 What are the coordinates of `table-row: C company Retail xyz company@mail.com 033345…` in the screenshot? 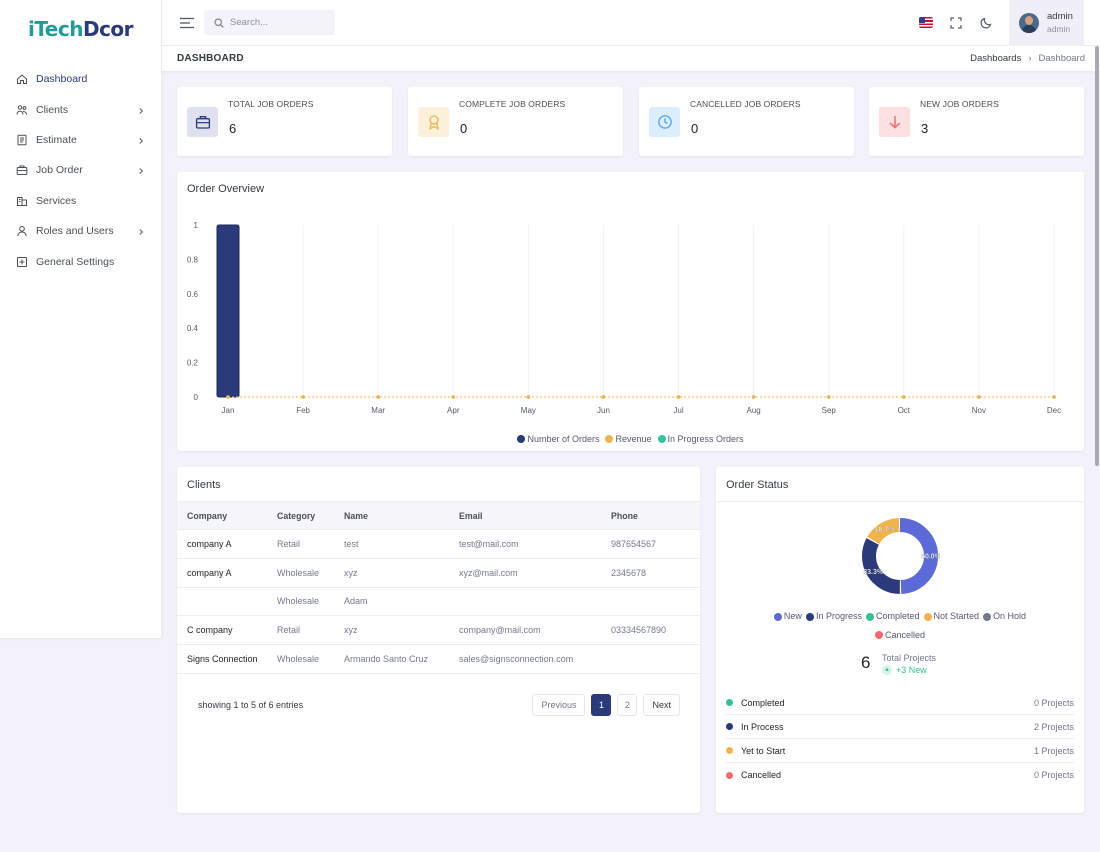 It's located at (438, 630).